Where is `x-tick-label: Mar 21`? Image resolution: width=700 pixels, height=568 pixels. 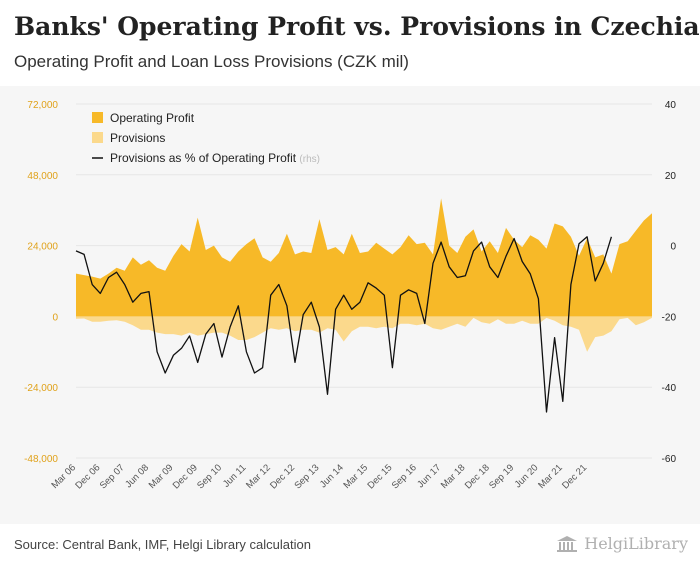 x-tick-label: Mar 21 is located at coordinates (550, 476).